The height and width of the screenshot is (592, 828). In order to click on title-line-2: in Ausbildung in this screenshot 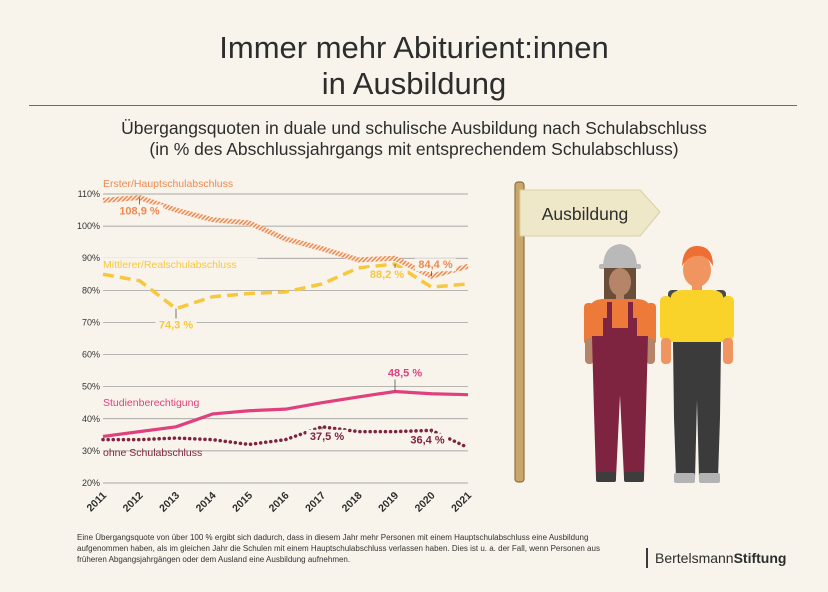, I will do `click(414, 83)`.